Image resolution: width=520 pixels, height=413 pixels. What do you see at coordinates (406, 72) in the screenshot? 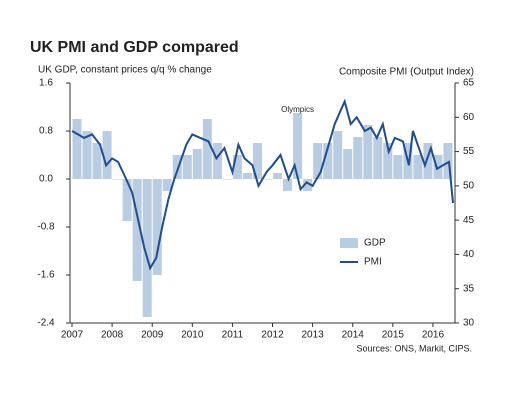
I see `y2-axis-label: Composite PMI (Output Index)` at bounding box center [406, 72].